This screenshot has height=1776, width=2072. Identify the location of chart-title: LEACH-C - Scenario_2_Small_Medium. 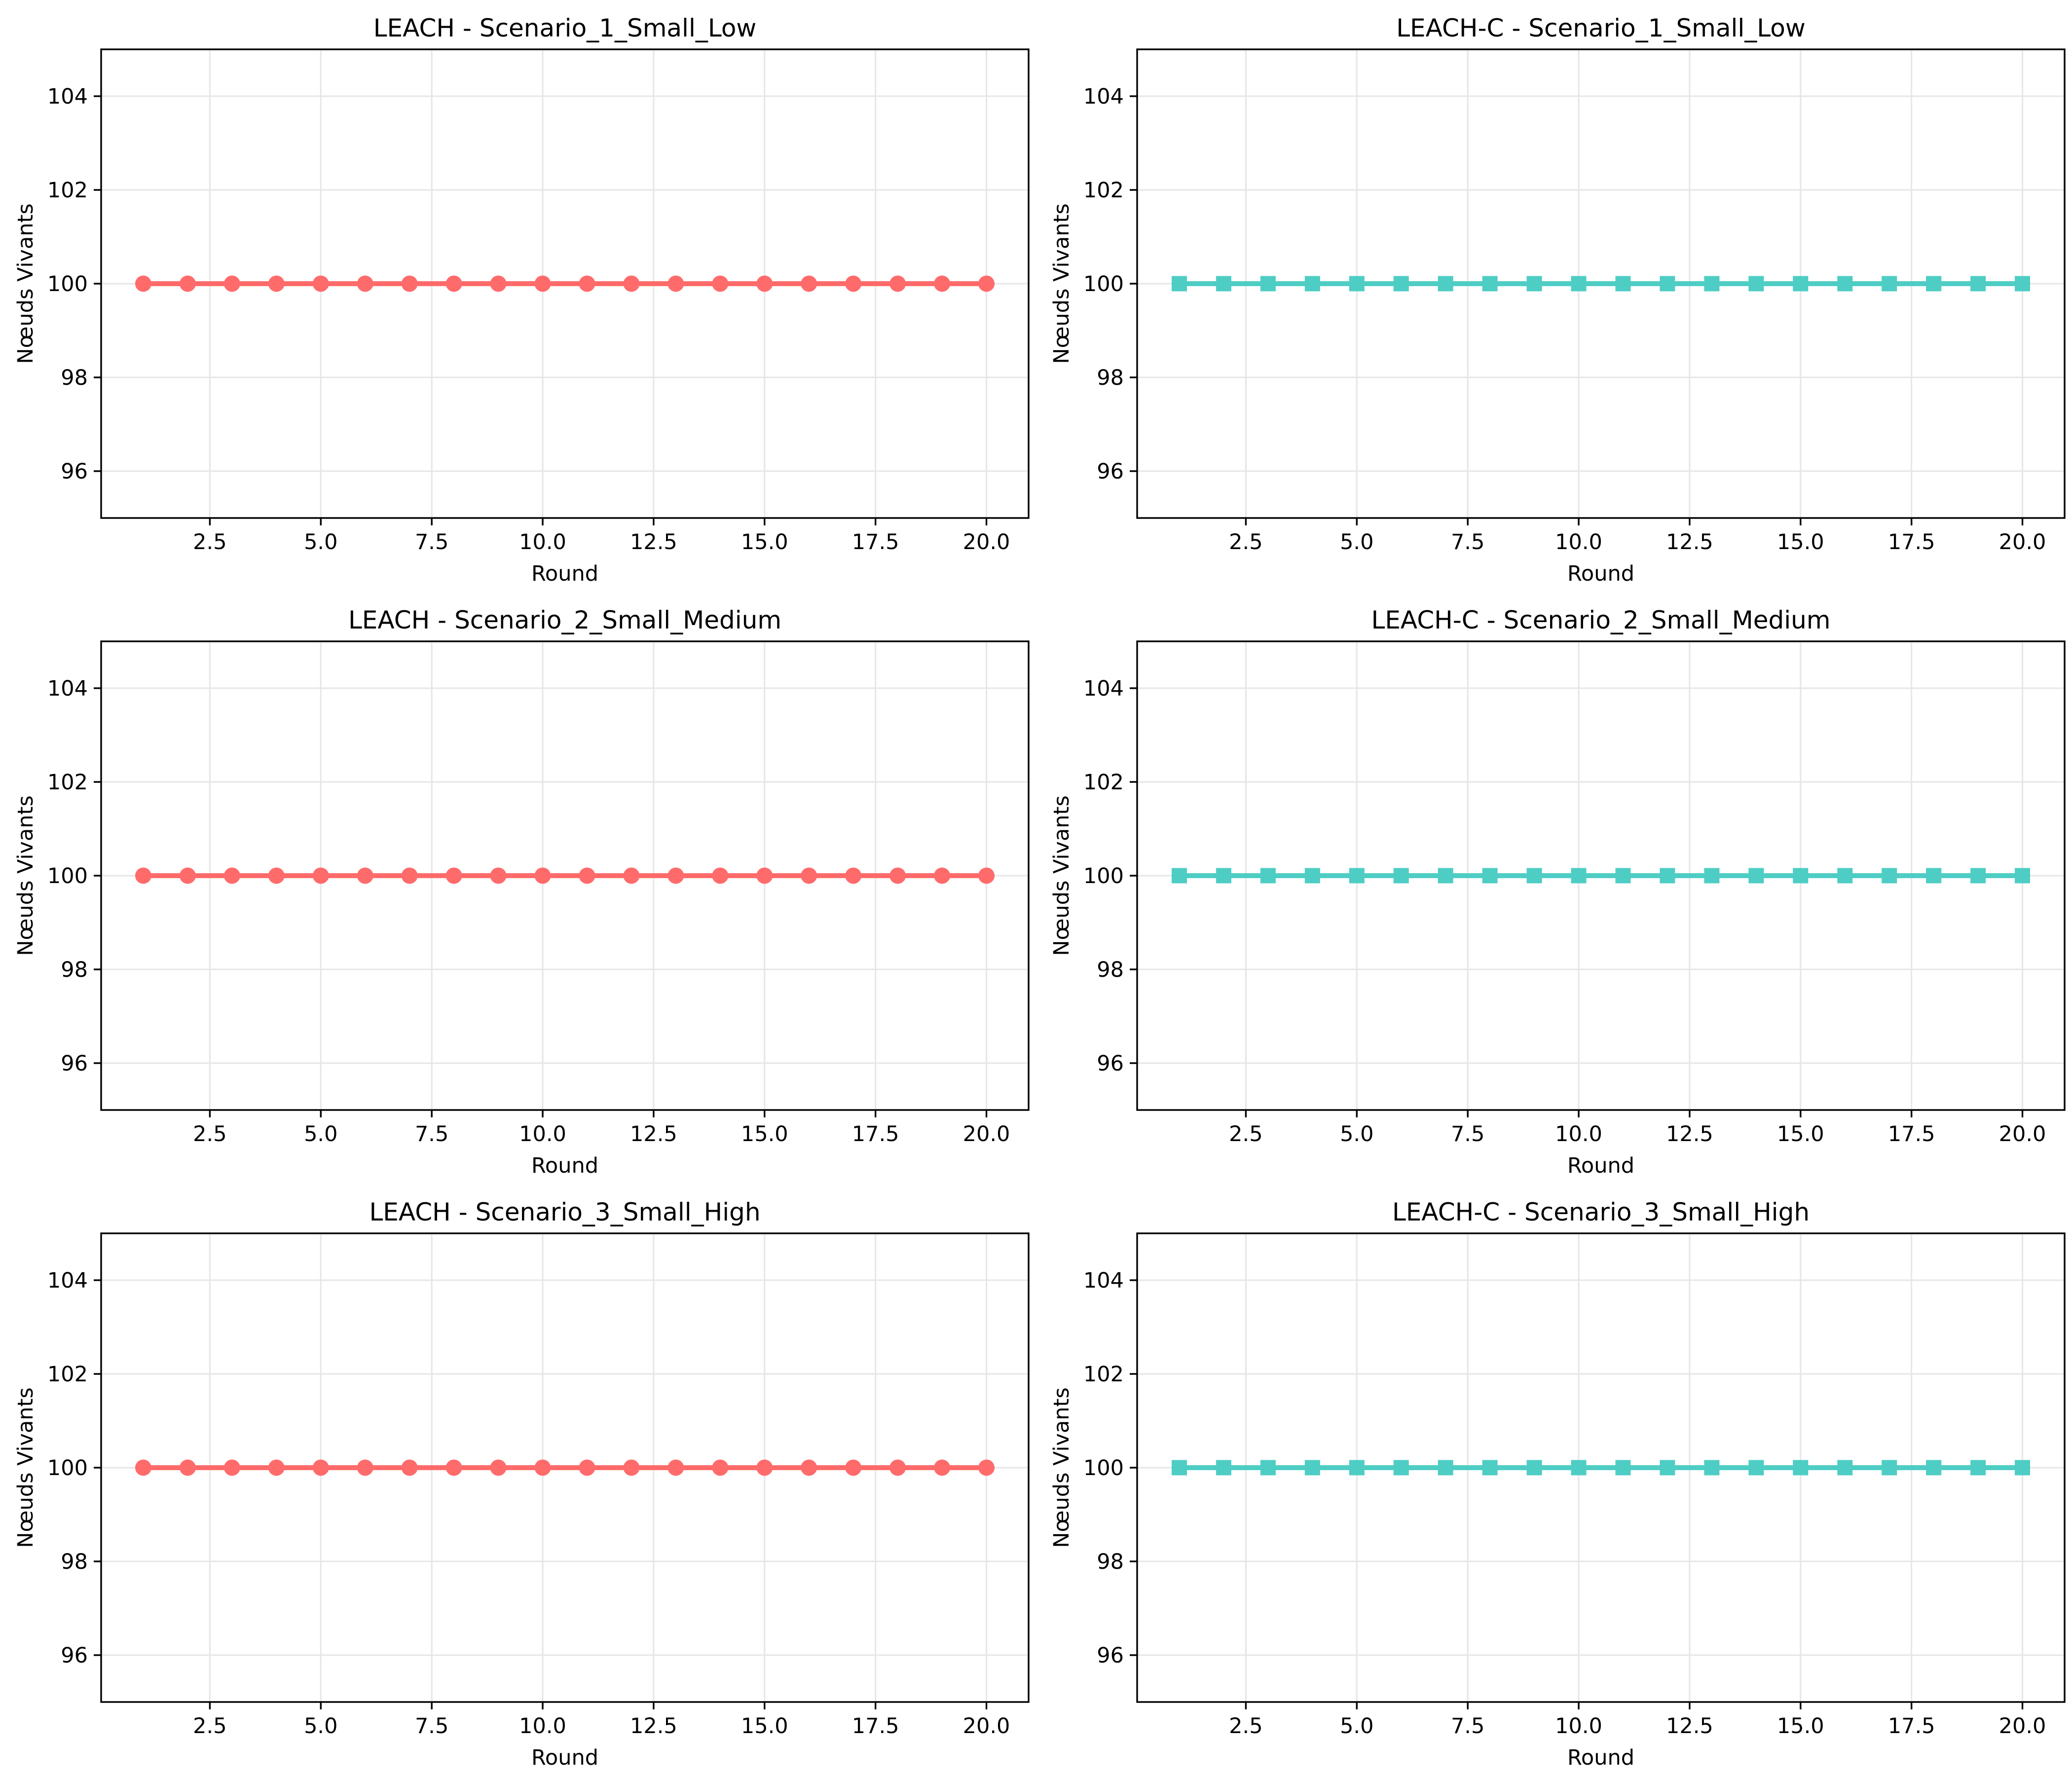
(1601, 620).